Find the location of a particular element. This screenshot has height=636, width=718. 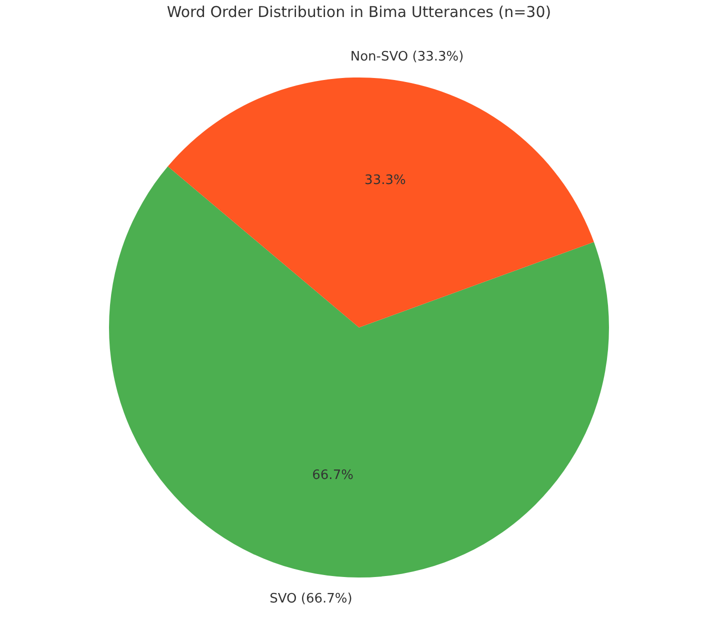

data-label: 66.7% is located at coordinates (333, 476).